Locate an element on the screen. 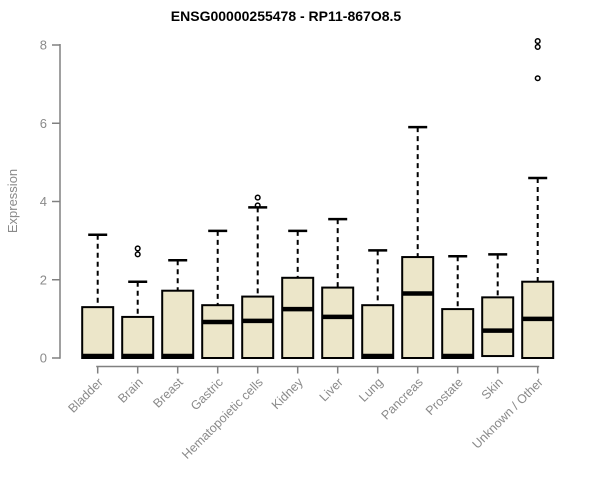 This screenshot has width=600, height=500. x-category-label: Pancreas is located at coordinates (402, 398).